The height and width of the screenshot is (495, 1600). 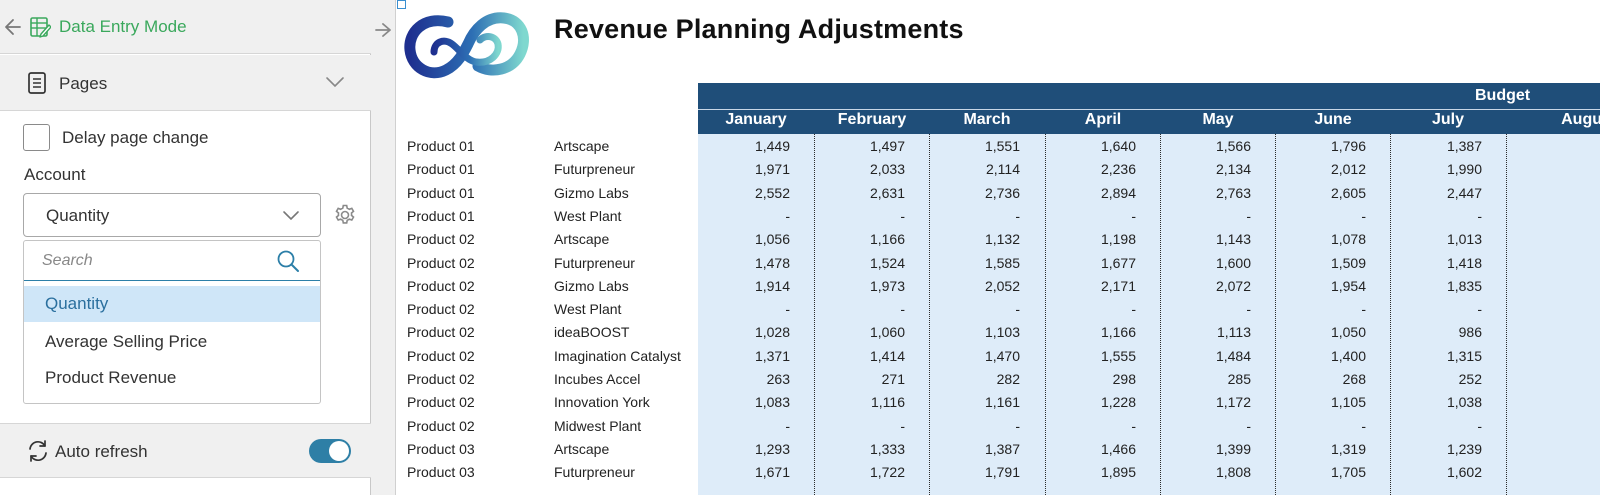 I want to click on value-cell: 1,400, so click(x=1348, y=355).